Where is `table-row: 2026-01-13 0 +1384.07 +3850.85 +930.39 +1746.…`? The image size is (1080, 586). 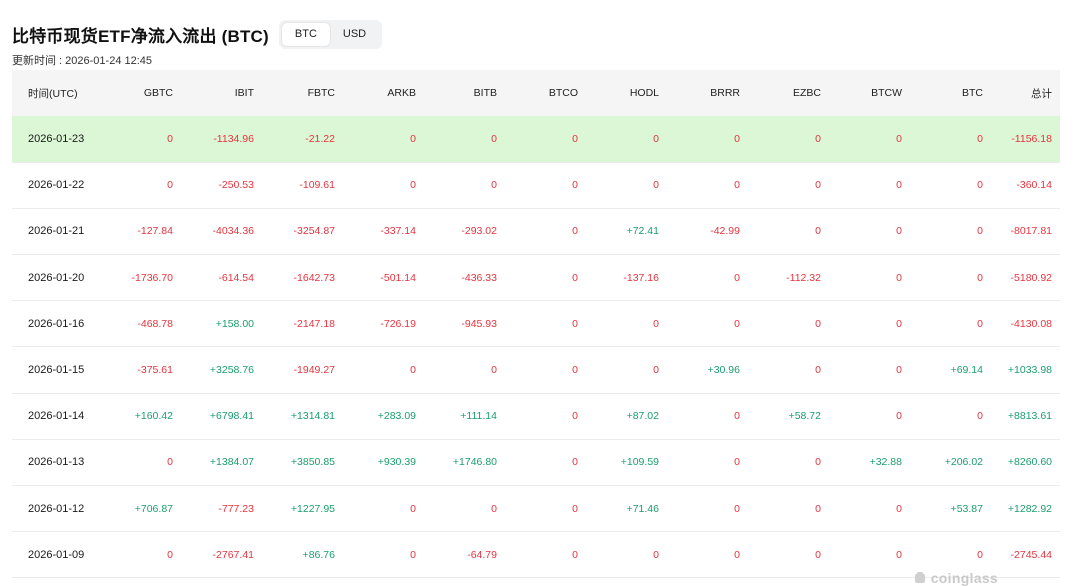 table-row: 2026-01-13 0 +1384.07 +3850.85 +930.39 +1746.… is located at coordinates (536, 462).